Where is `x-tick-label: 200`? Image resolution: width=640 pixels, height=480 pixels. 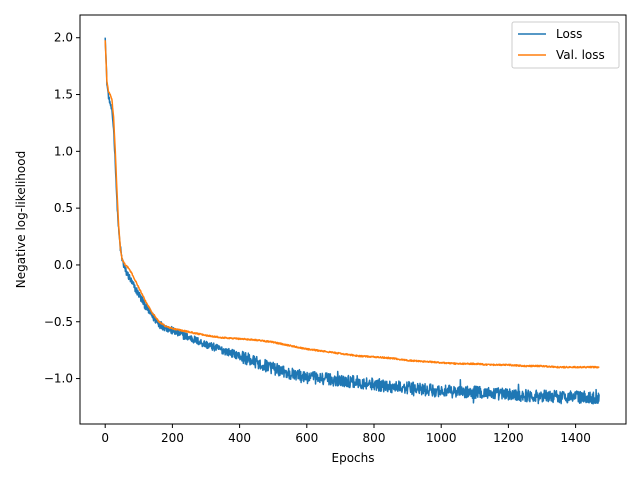
x-tick-label: 200 is located at coordinates (172, 438).